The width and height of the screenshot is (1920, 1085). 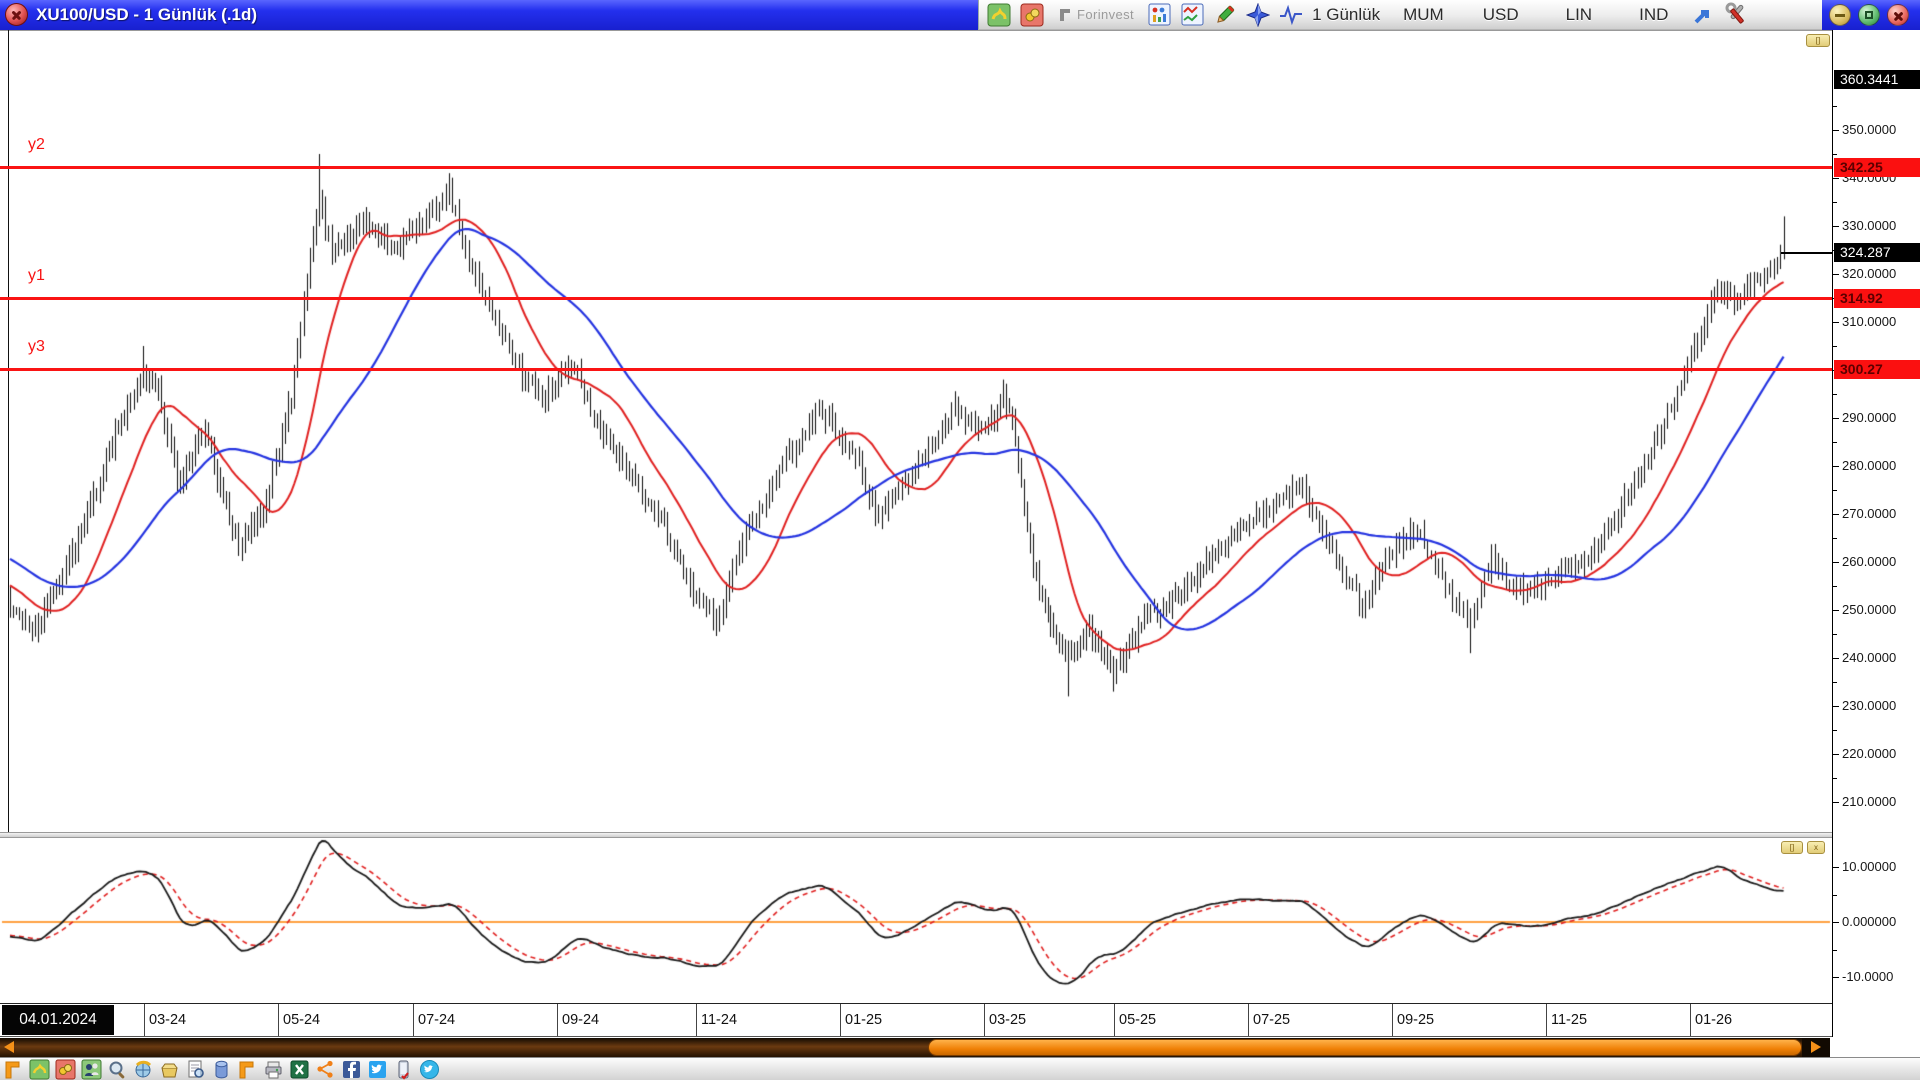 What do you see at coordinates (117, 1069) in the screenshot?
I see `search-icon` at bounding box center [117, 1069].